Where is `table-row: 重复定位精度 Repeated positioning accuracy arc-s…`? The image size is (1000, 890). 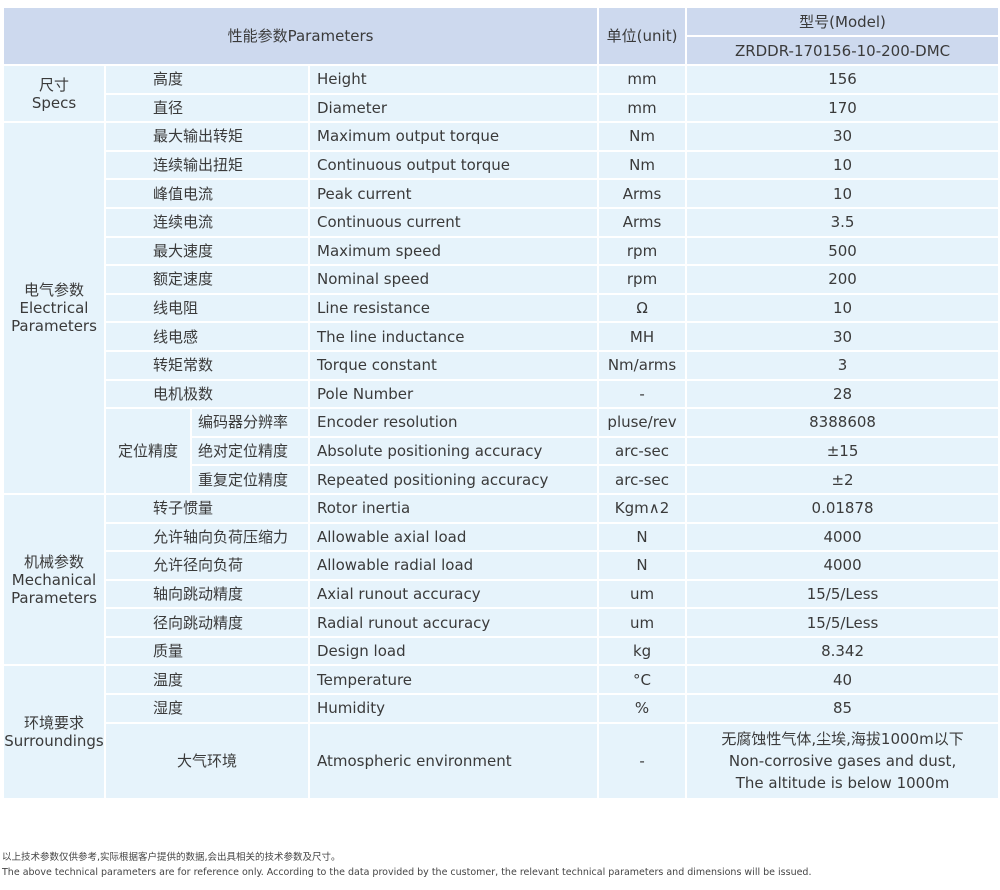 table-row: 重复定位精度 Repeated positioning accuracy arc-s… is located at coordinates (501, 479).